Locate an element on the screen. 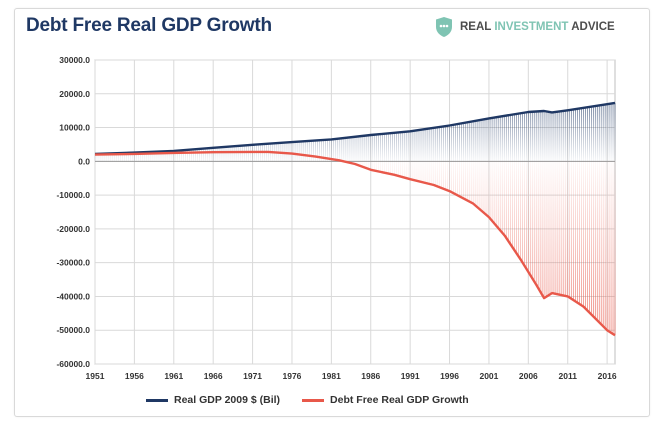 This screenshot has width=663, height=424. legend-entry-debt-free: Debt Free Real GDP Growth is located at coordinates (385, 400).